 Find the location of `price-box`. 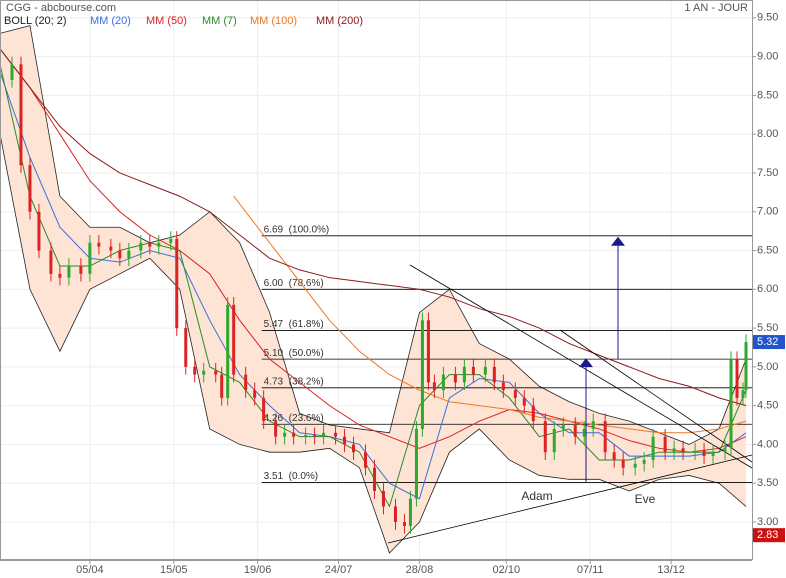

price-box is located at coordinates (769, 535).